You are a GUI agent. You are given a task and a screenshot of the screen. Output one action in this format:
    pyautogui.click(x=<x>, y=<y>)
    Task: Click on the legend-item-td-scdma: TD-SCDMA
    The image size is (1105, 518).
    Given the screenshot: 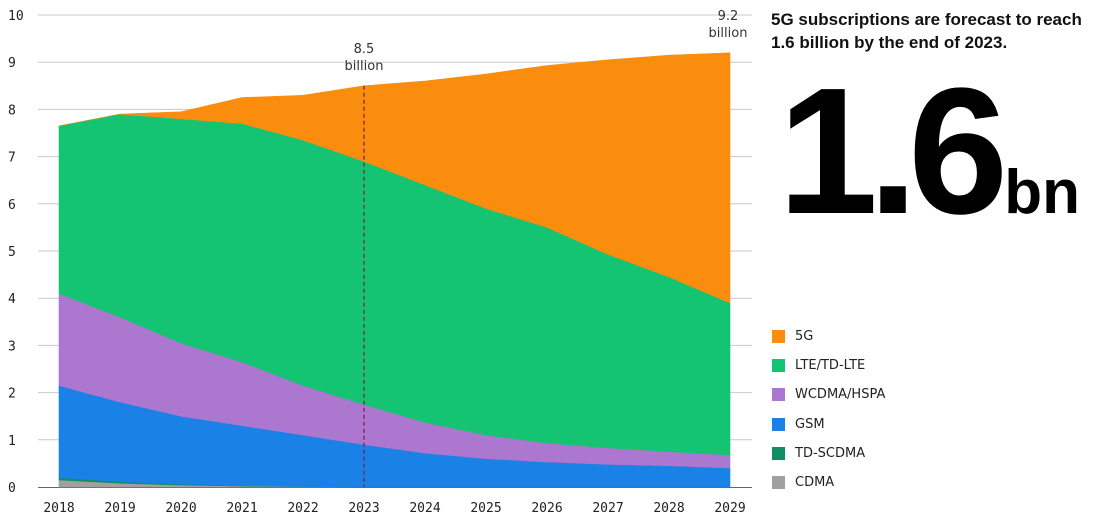 What is the action you would take?
    pyautogui.click(x=828, y=453)
    